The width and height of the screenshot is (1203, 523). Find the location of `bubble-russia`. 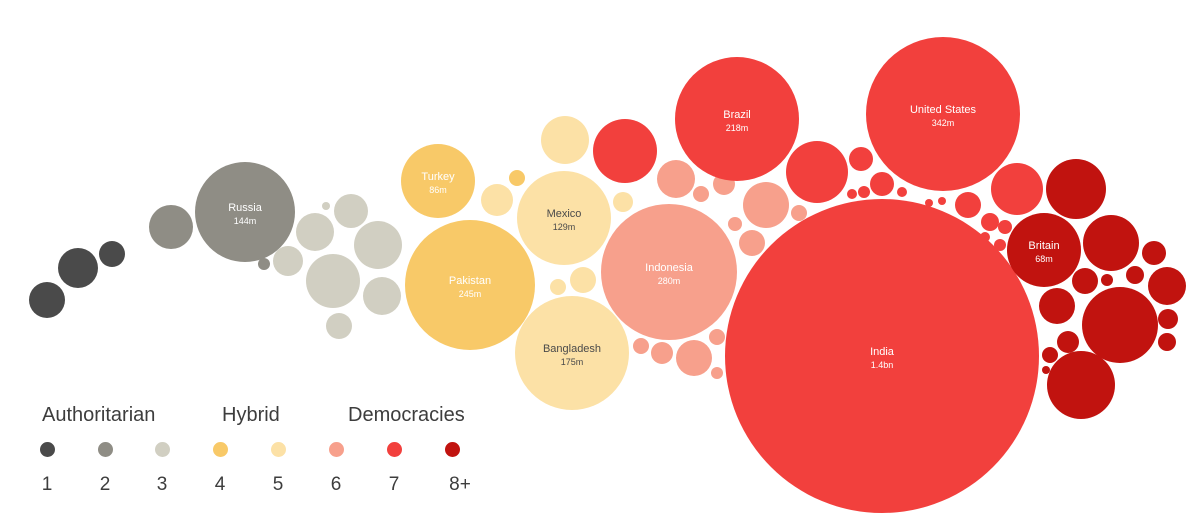

bubble-russia is located at coordinates (245, 212).